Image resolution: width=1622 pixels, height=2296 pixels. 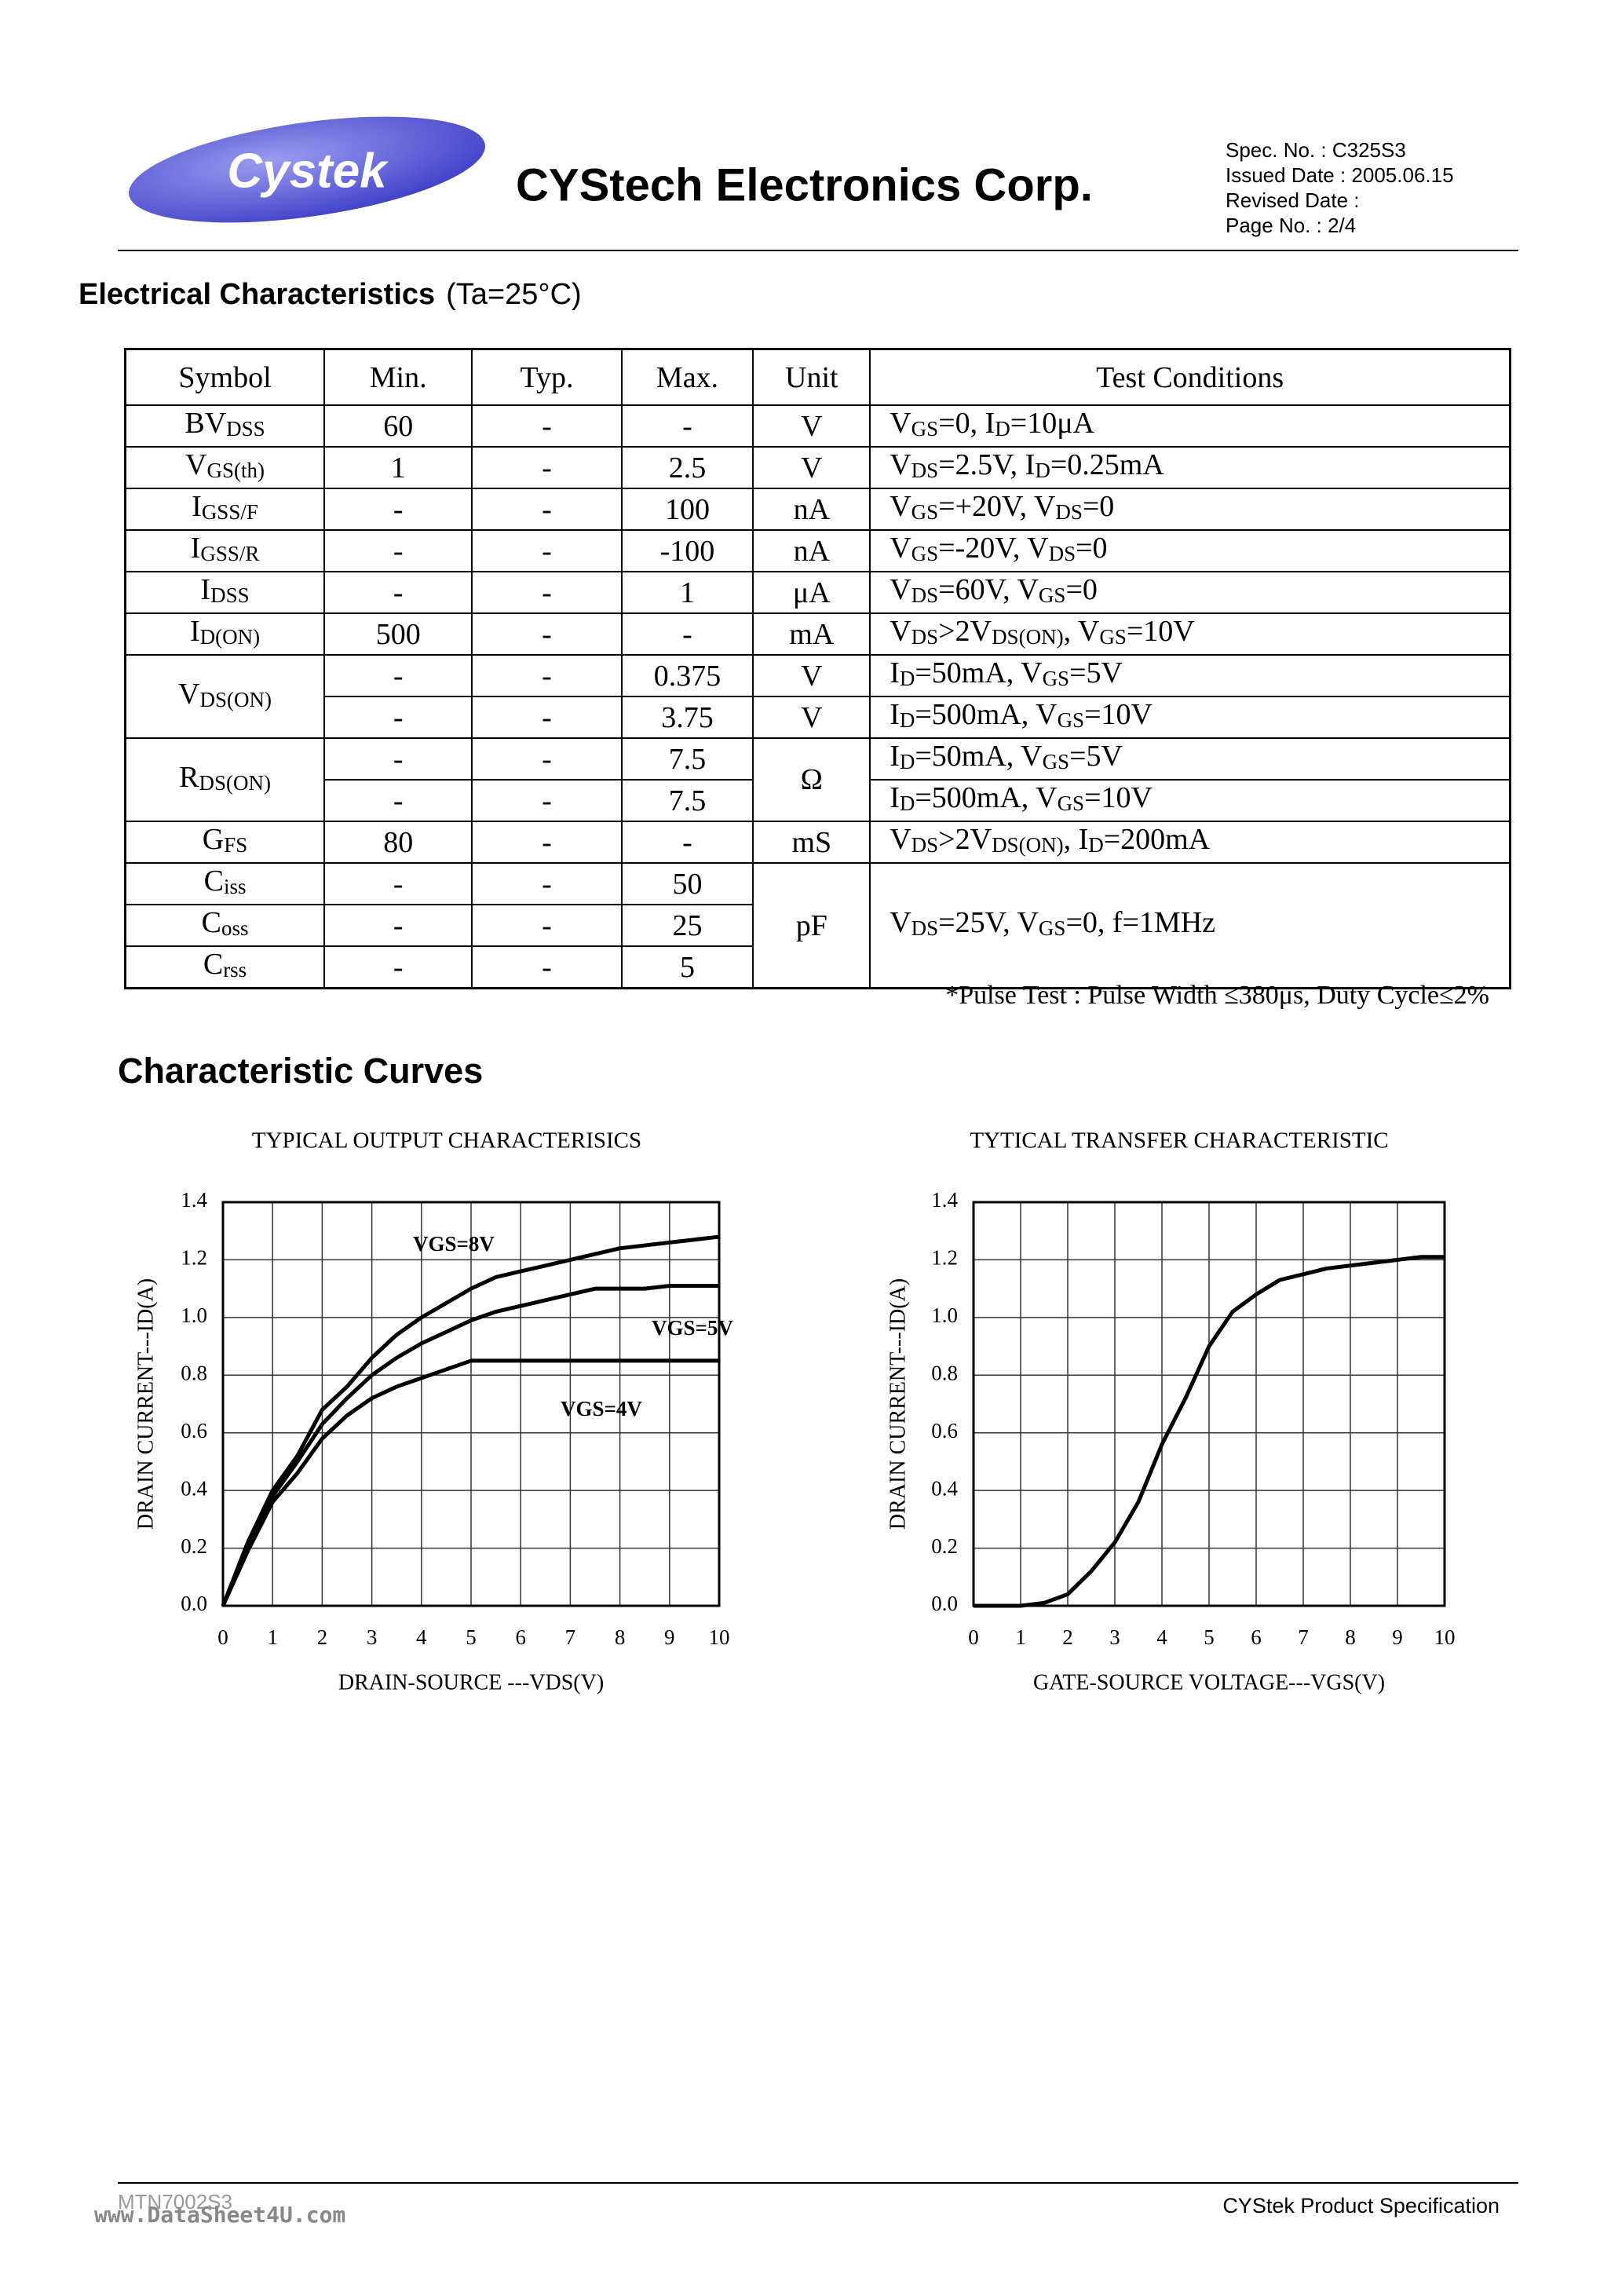 I want to click on table-row: - -7.5 ID=500mA, VGS=10V, so click(x=818, y=801).